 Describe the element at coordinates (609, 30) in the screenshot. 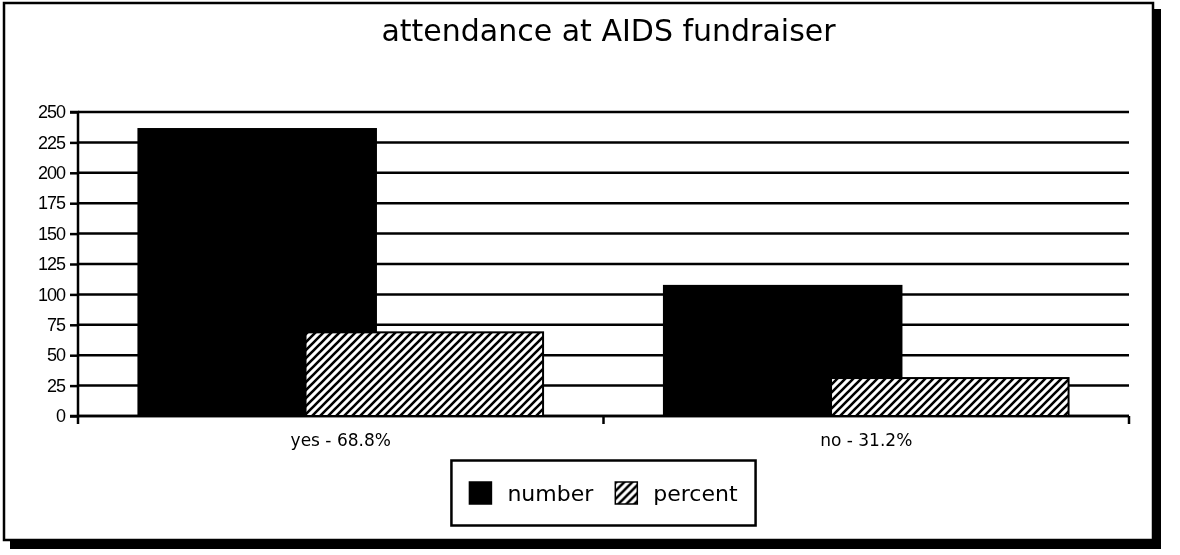

I see `chart-title: attendance at AIDS fundraiser` at that location.